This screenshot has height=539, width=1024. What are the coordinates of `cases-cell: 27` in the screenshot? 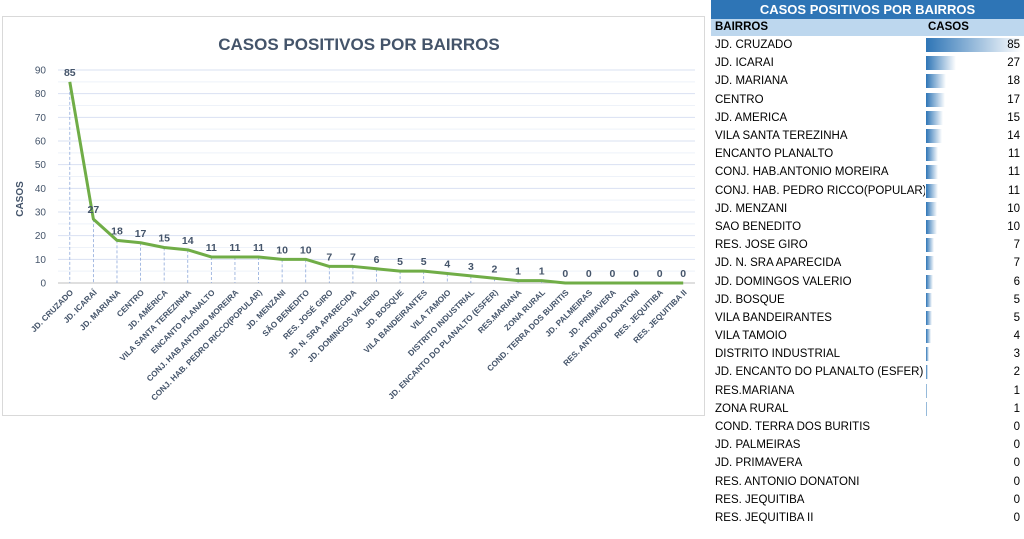 It's located at (972, 63).